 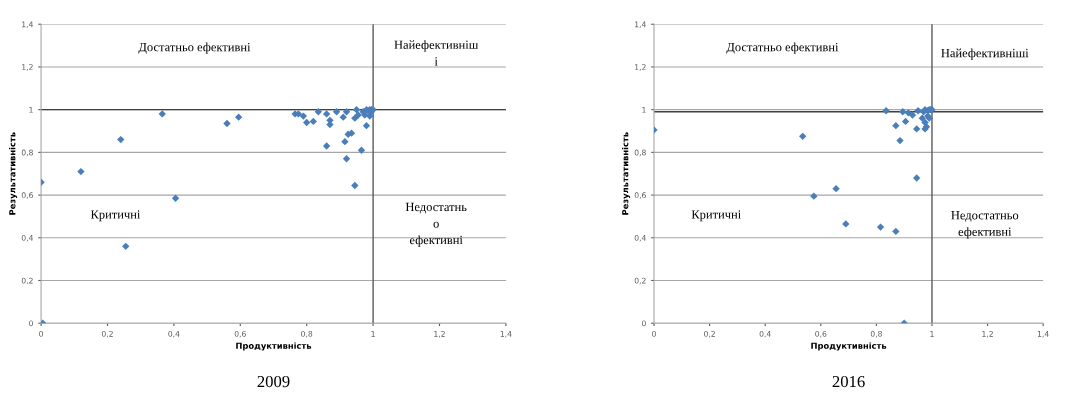 What do you see at coordinates (985, 54) in the screenshot?
I see `annotation: Найефективніші` at bounding box center [985, 54].